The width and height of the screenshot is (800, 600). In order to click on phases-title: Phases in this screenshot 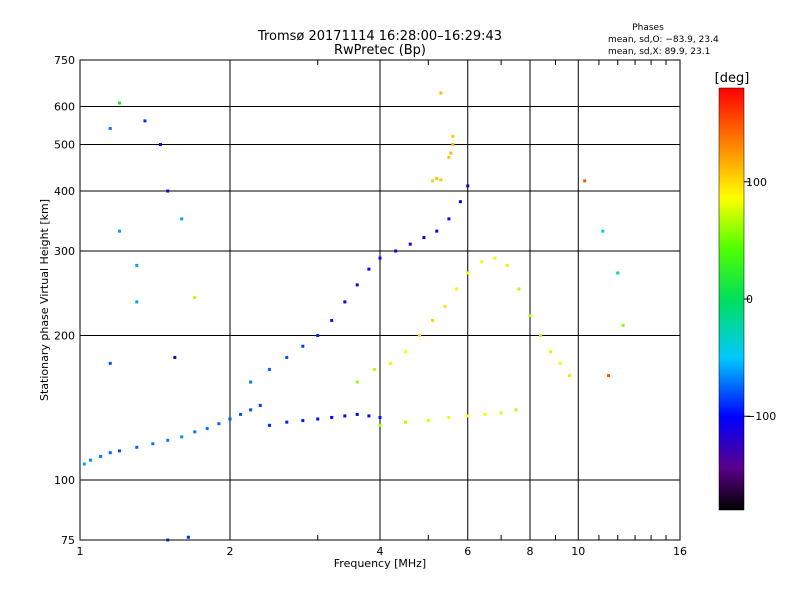, I will do `click(648, 28)`.